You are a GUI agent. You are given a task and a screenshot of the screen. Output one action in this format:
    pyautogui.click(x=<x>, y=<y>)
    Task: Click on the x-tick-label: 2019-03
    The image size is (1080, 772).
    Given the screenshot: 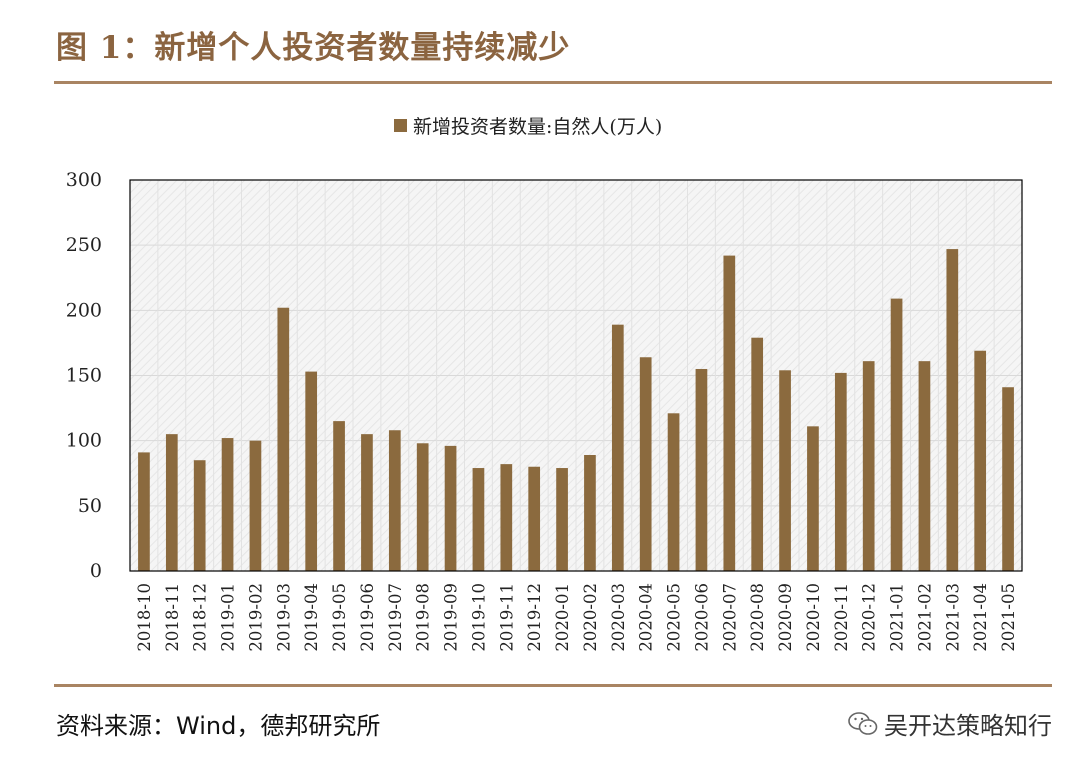 What is the action you would take?
    pyautogui.click(x=283, y=617)
    